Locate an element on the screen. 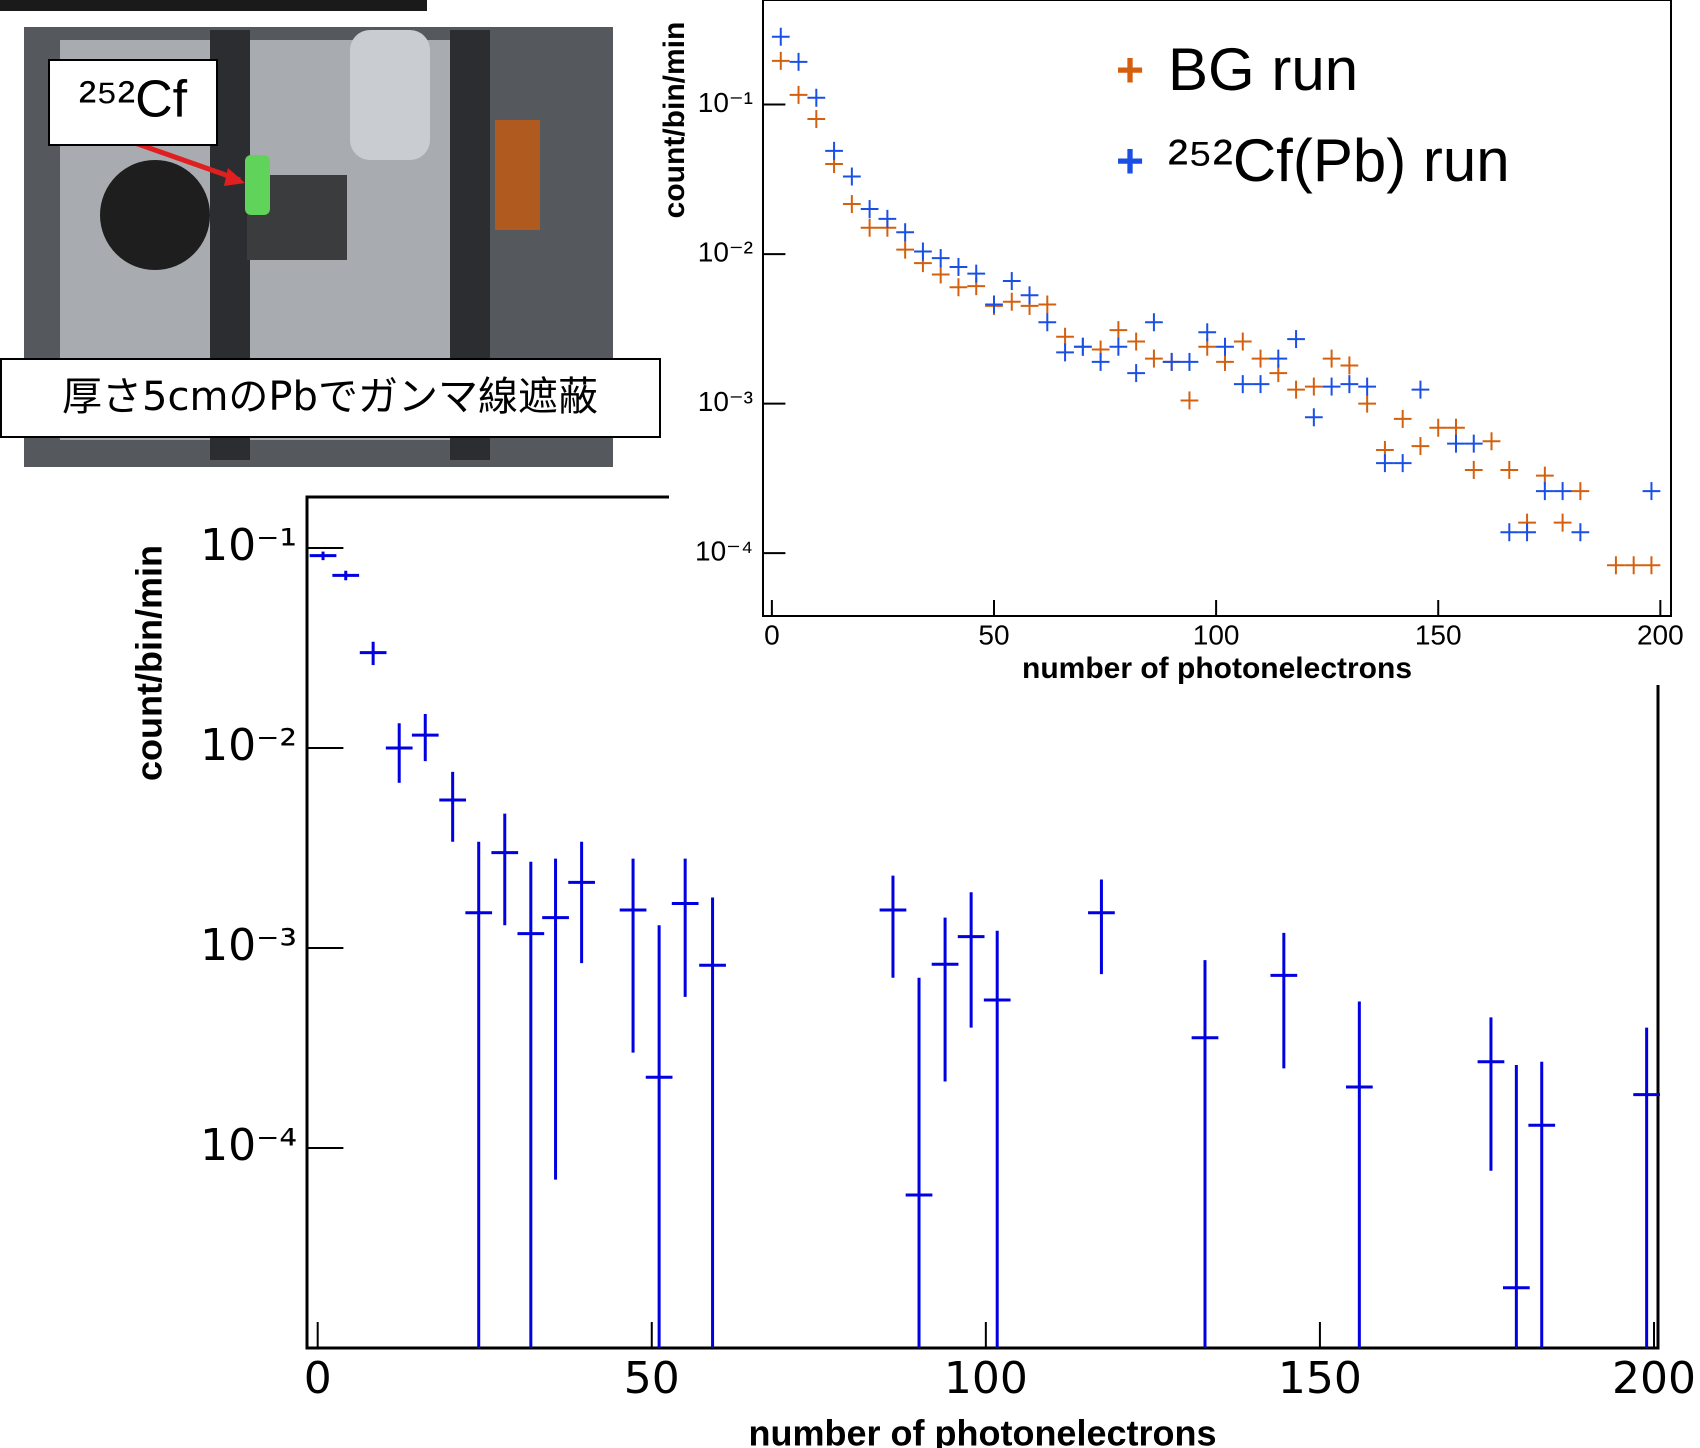  source-label: ²⁵²Cf is located at coordinates (133, 100).